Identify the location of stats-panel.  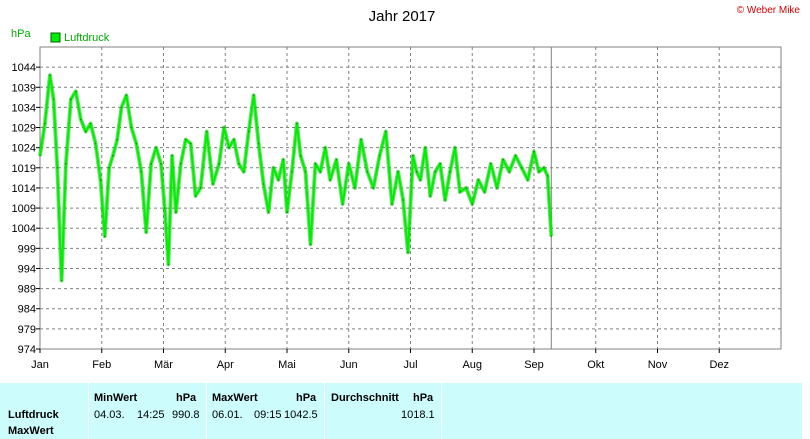
(401, 411).